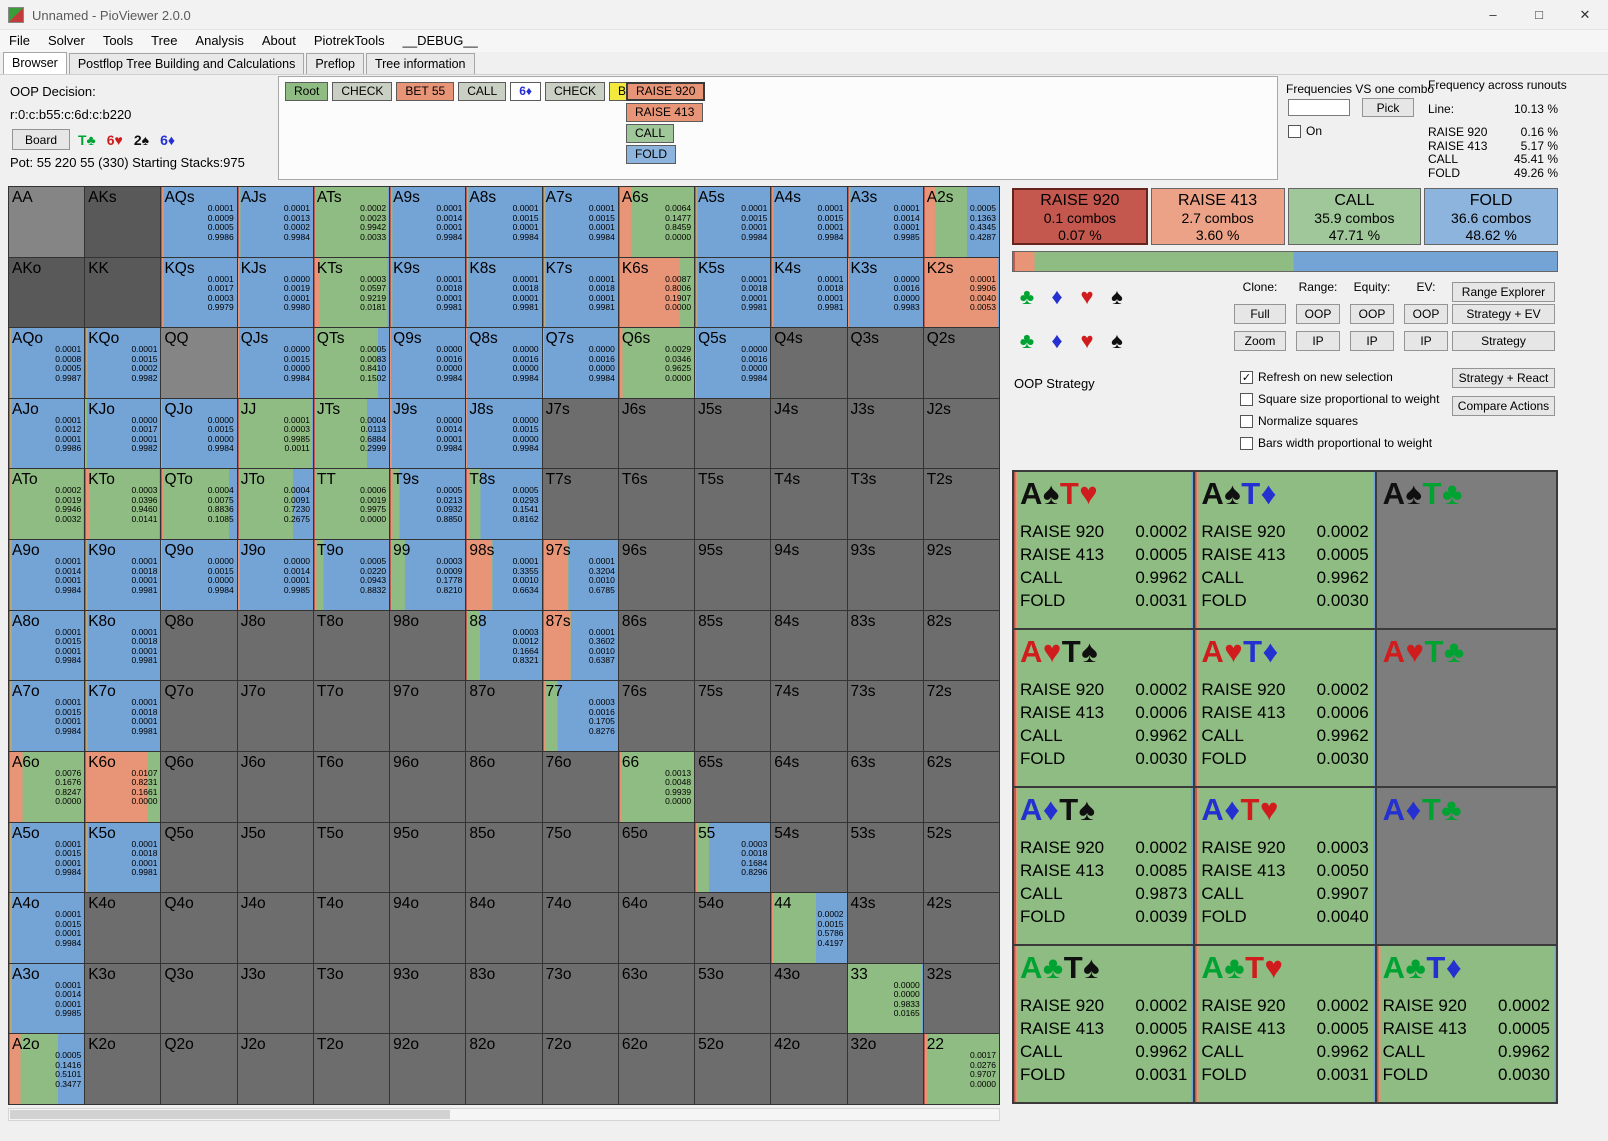 Image resolution: width=1608 pixels, height=1141 pixels. What do you see at coordinates (580, 786) in the screenshot?
I see `hand-76o: 76o` at bounding box center [580, 786].